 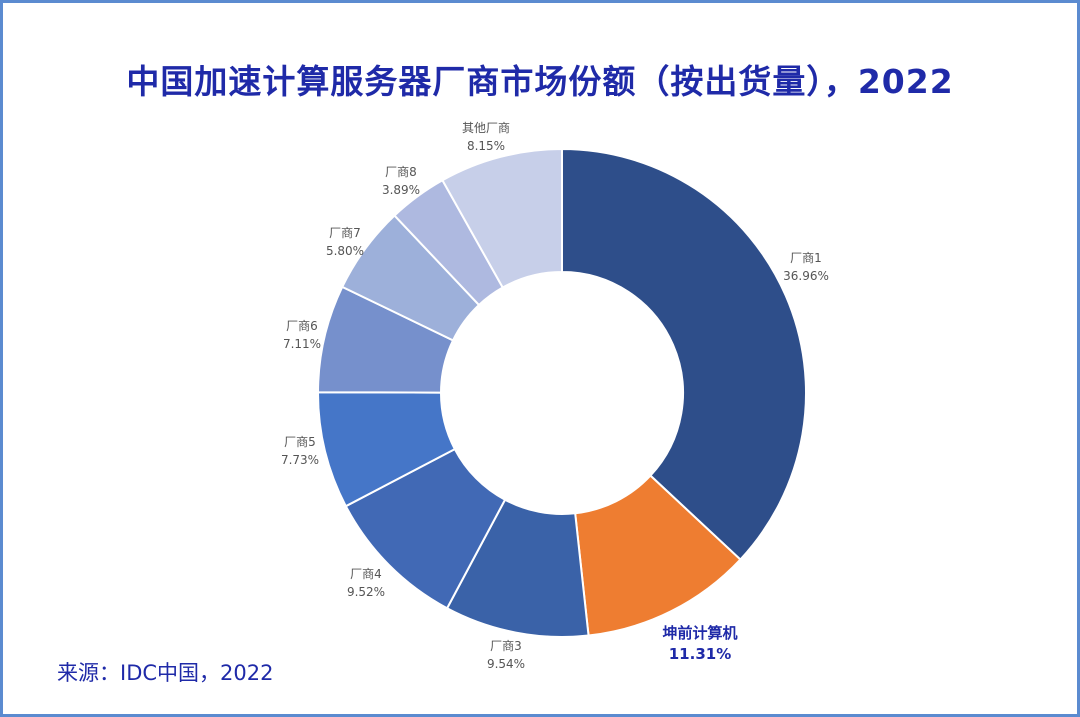 What do you see at coordinates (540, 81) in the screenshot?
I see `chart-title: 中国加速计算服务器厂商市场份额（按出货量），2022` at bounding box center [540, 81].